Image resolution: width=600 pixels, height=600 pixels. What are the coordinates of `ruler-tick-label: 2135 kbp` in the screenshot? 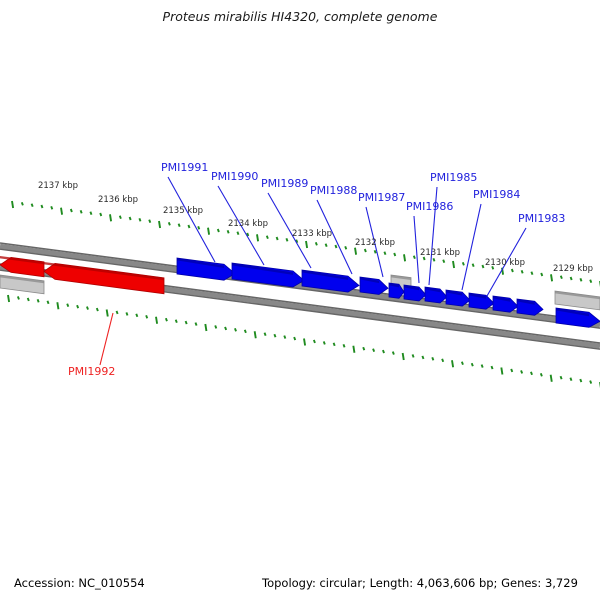 It's located at (183, 211).